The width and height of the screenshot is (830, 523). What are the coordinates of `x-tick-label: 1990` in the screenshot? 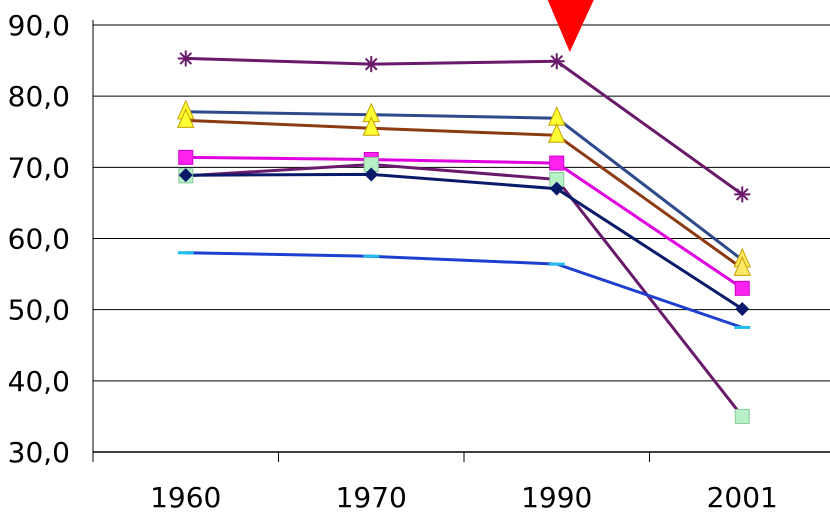 It's located at (556, 497).